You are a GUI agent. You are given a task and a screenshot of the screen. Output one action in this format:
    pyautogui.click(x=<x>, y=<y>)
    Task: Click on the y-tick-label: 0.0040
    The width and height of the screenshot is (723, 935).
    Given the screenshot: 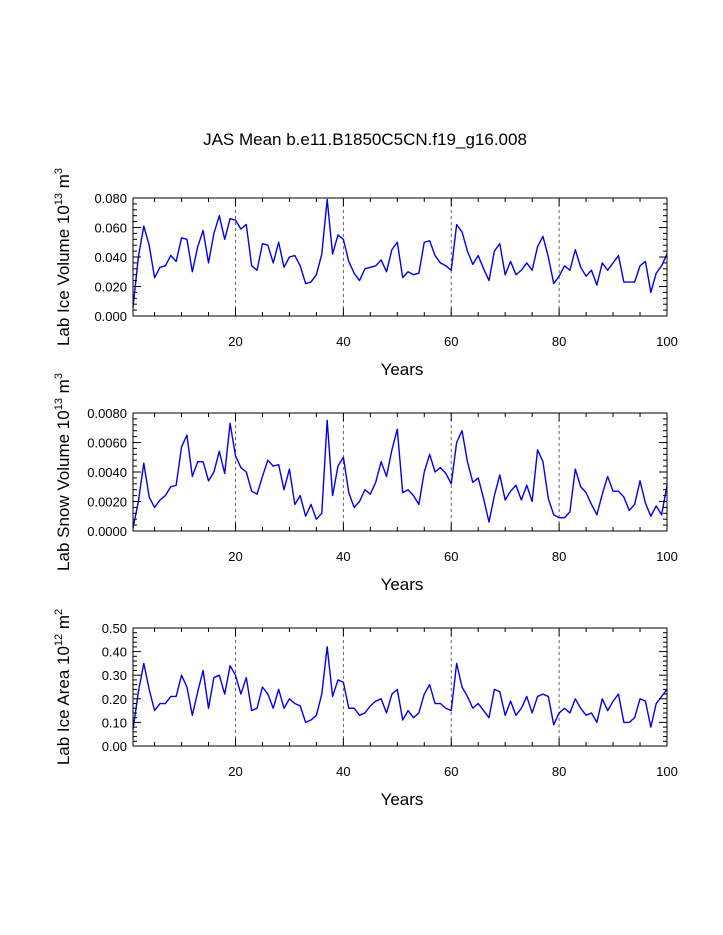 What is the action you would take?
    pyautogui.click(x=107, y=472)
    